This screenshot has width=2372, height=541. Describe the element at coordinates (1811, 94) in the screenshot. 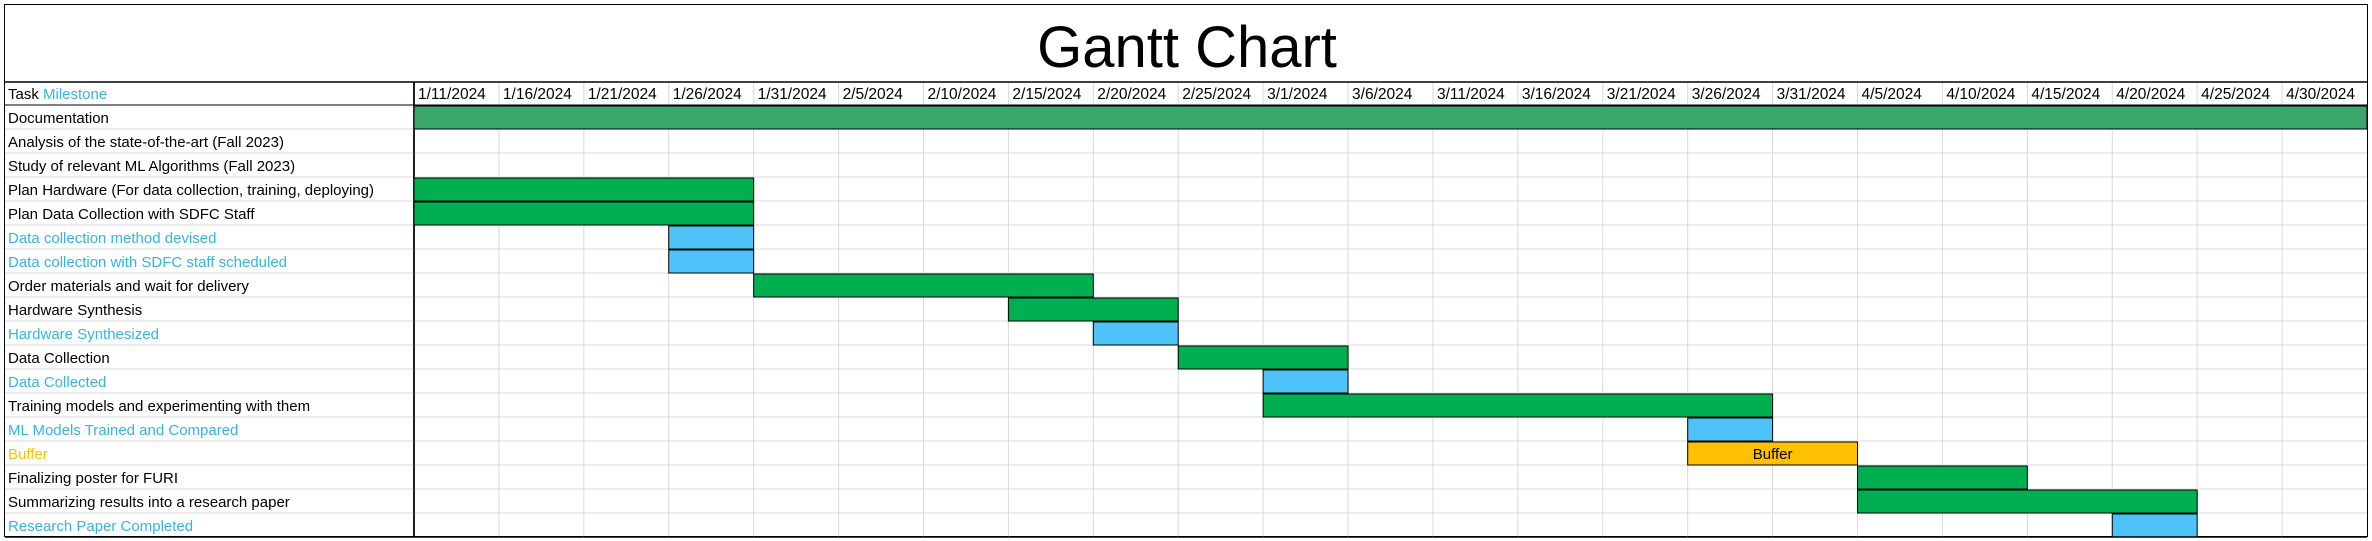

I see `date-tick-label: 3/31/2024` at that location.